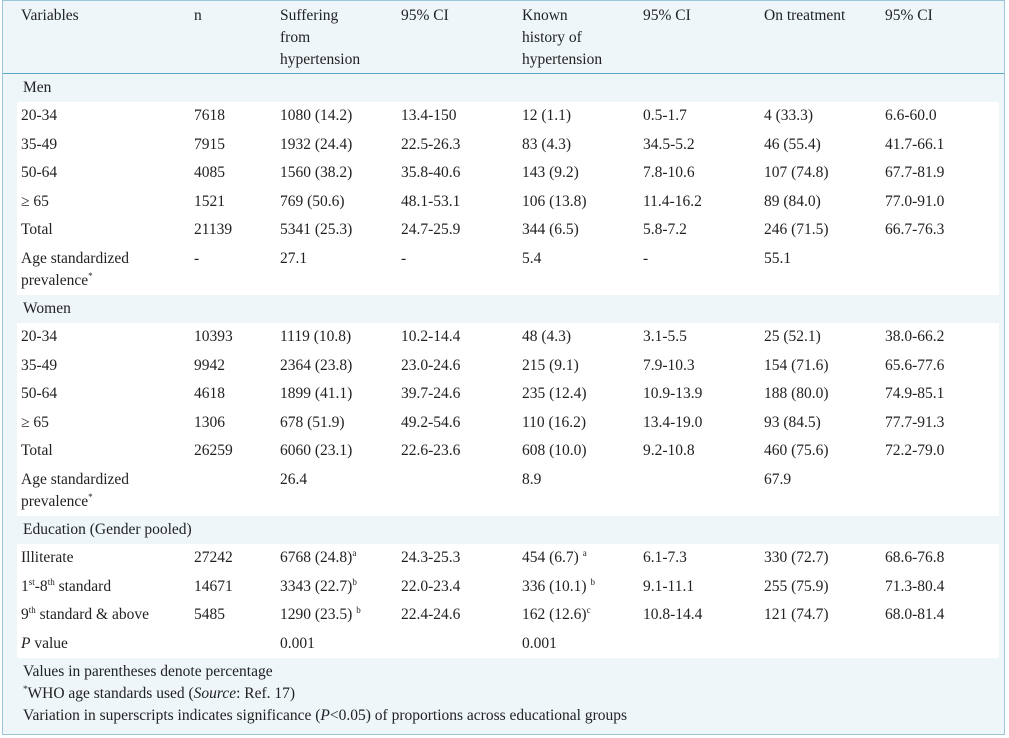  Describe the element at coordinates (39, 336) in the screenshot. I see `cell-variable: 20-34` at that location.